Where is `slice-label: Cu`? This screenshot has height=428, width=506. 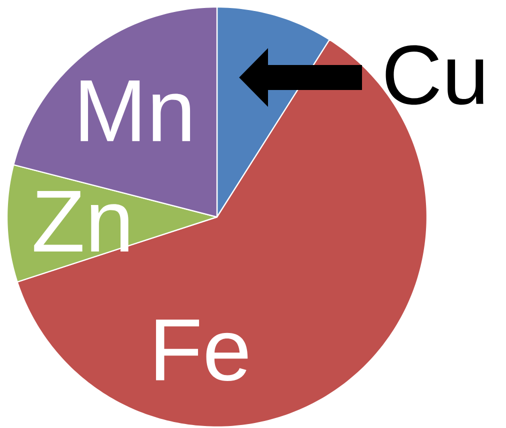 slice-label: Cu is located at coordinates (435, 75).